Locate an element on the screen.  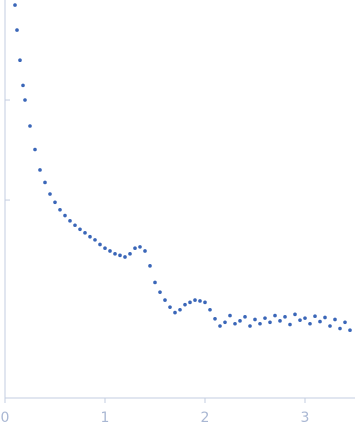
x-tick-label: 3 is located at coordinates (305, 418).